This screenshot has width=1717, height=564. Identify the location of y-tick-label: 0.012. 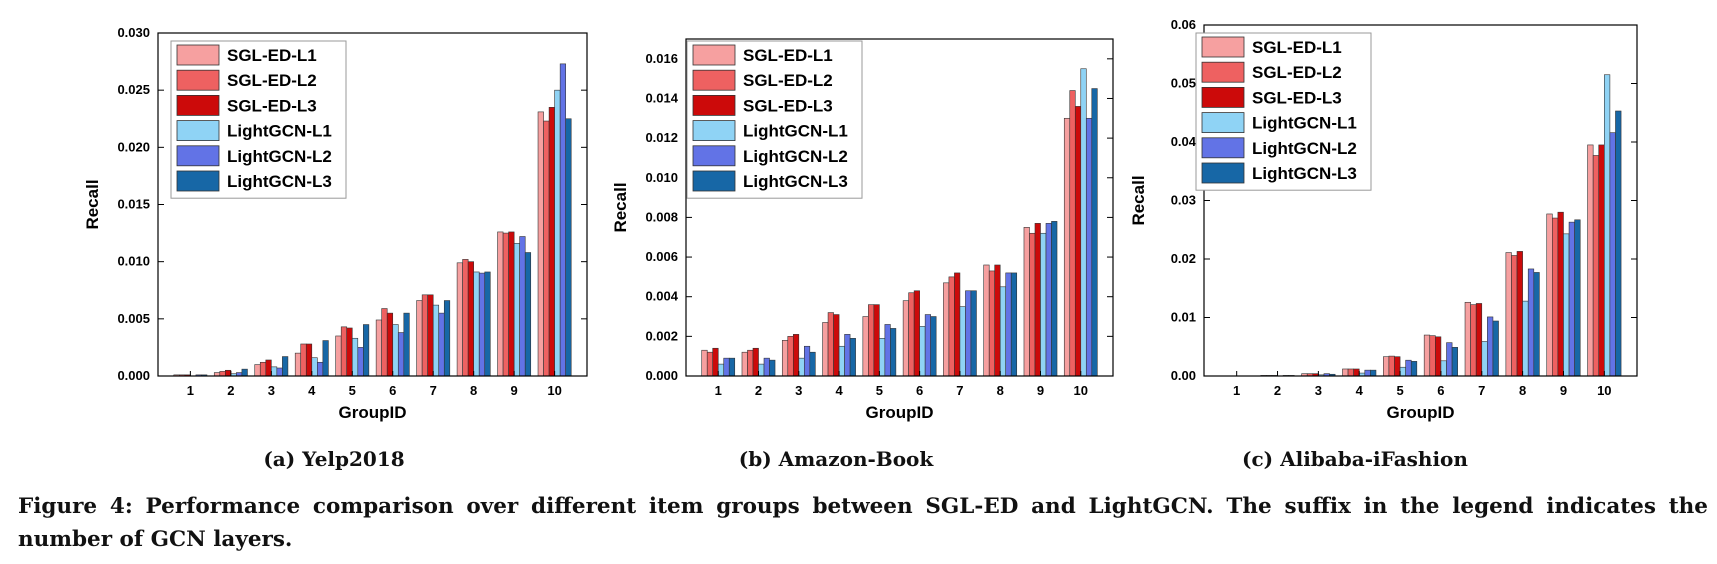
(661, 137).